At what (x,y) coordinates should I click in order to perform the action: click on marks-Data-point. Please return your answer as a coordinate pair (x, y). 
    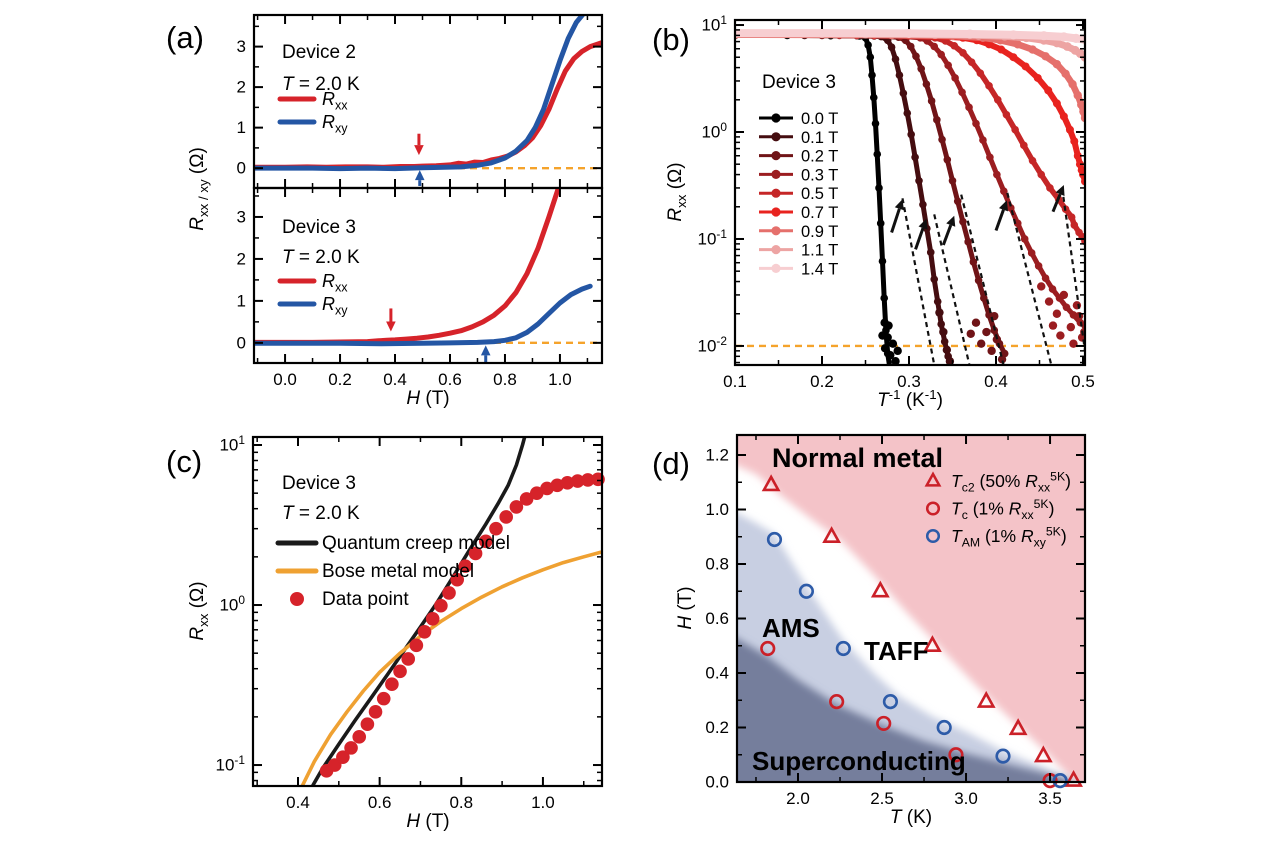
    Looking at the image, I should click on (462, 625).